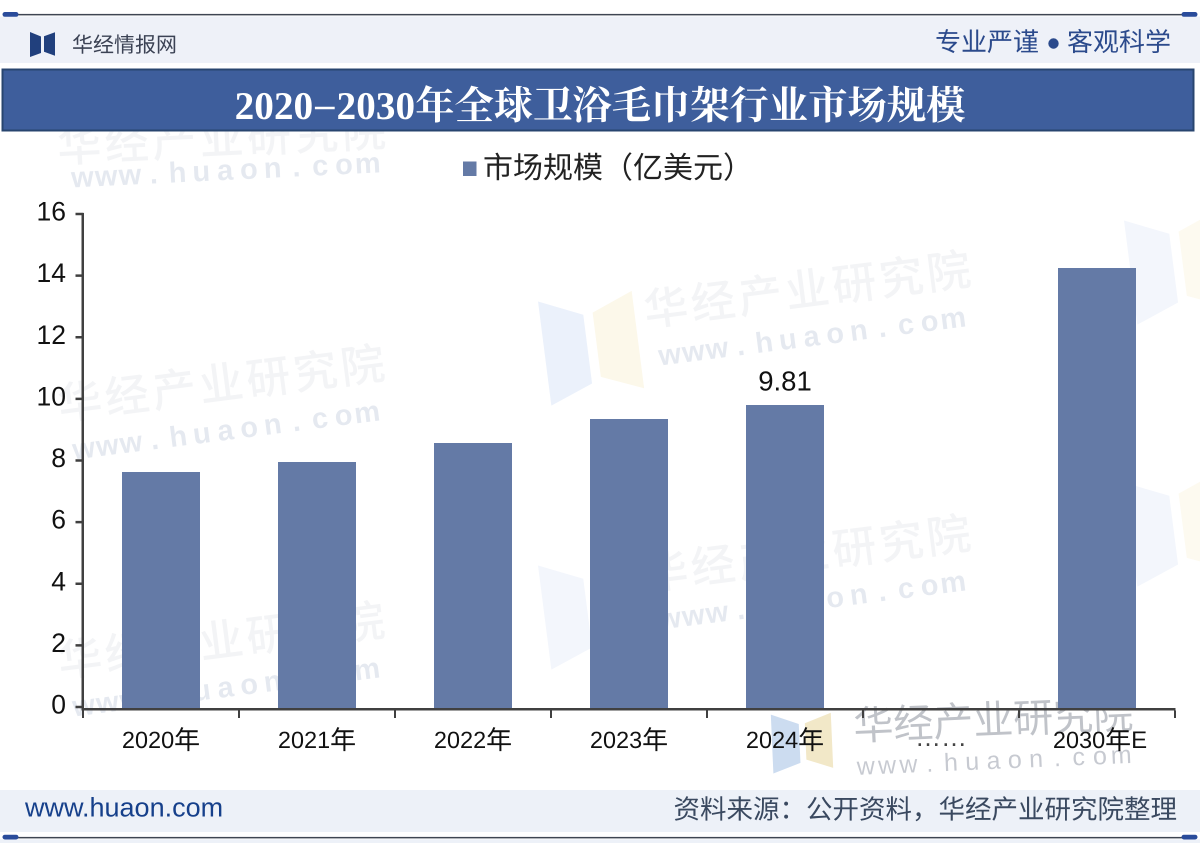 The height and width of the screenshot is (848, 1200). What do you see at coordinates (51, 212) in the screenshot?
I see `svg-text: 16` at bounding box center [51, 212].